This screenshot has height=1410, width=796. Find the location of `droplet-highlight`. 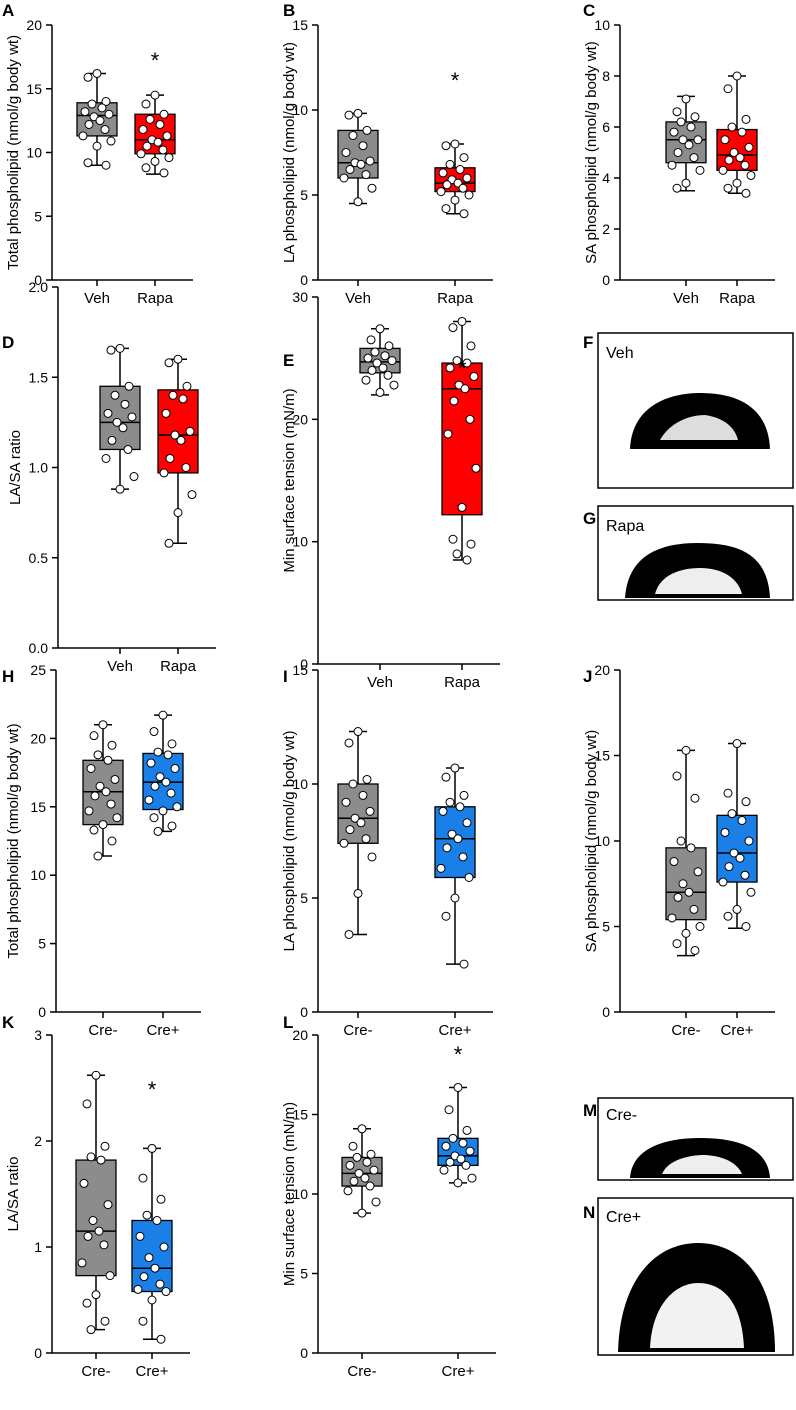

droplet-highlight is located at coordinates (697, 1315).